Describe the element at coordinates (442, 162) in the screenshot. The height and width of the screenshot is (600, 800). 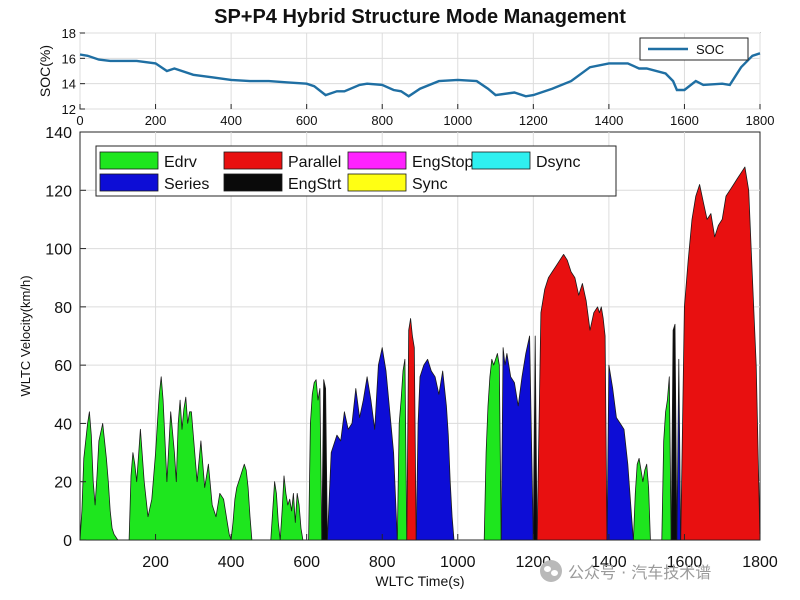
I see `legend-label-engstop: EngStop` at that location.